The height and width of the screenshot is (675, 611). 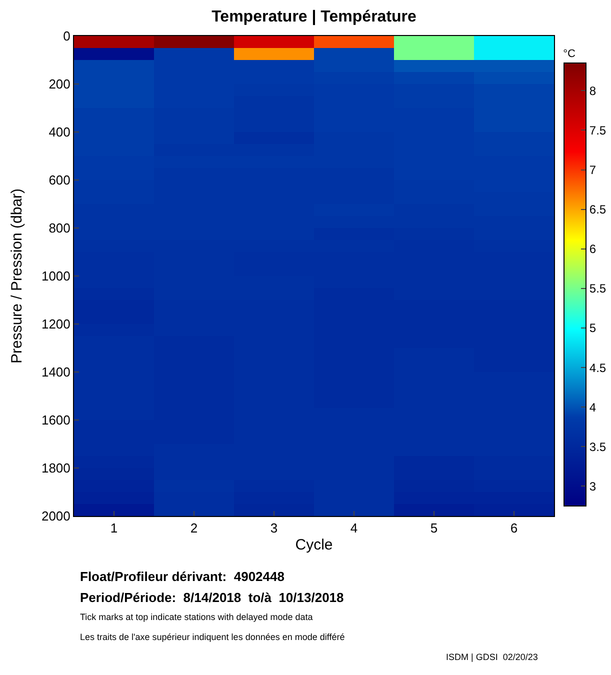 What do you see at coordinates (592, 91) in the screenshot?
I see `color-bar-label: 8` at bounding box center [592, 91].